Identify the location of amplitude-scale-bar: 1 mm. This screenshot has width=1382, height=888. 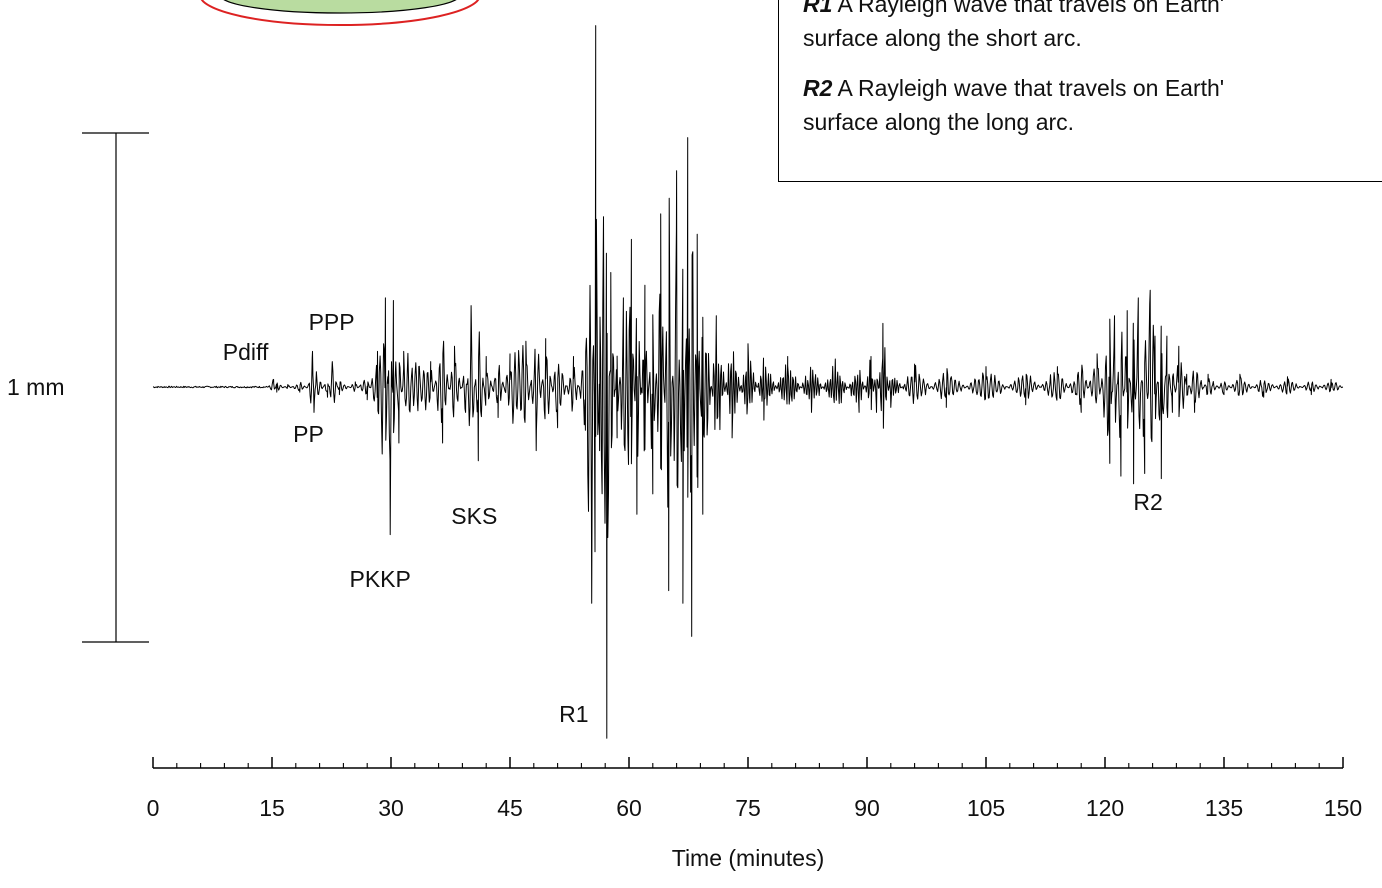
(78, 387).